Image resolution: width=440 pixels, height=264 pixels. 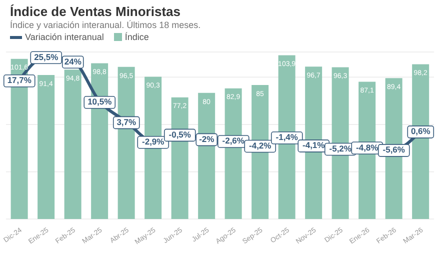 I want to click on data-label: 17,7%, so click(x=19, y=80).